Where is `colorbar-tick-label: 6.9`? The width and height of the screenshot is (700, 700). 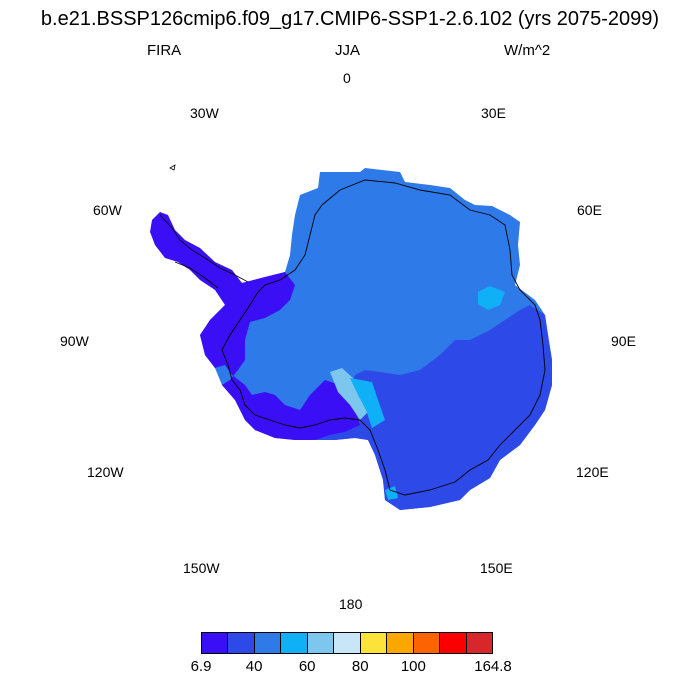
colorbar-tick-label: 6.9 is located at coordinates (201, 666).